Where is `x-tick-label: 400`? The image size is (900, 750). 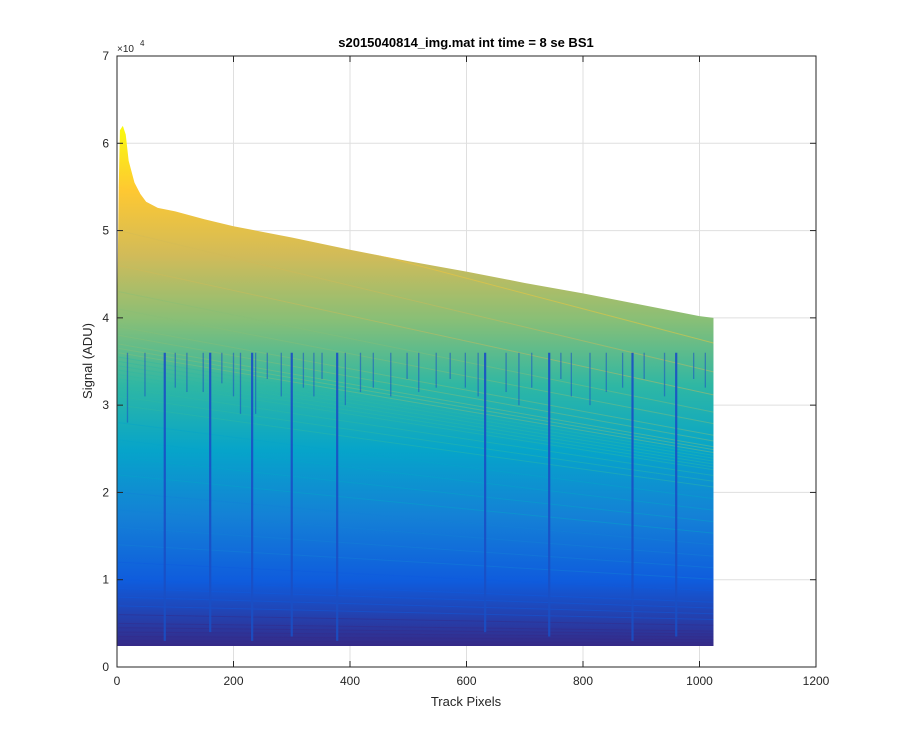
x-tick-label: 400 is located at coordinates (350, 681).